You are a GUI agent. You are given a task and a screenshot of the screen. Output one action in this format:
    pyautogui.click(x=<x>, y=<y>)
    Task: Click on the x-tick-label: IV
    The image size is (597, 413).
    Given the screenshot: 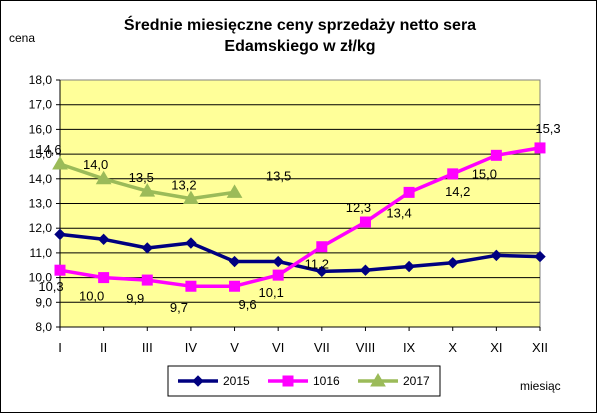 What is the action you would take?
    pyautogui.click(x=191, y=347)
    